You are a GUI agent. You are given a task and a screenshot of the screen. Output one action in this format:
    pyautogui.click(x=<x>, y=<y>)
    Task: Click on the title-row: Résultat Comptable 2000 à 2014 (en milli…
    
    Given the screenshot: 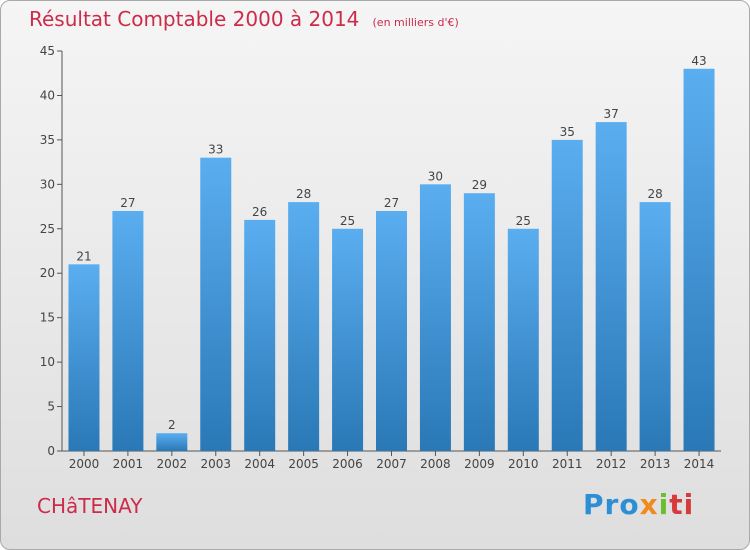 What is the action you would take?
    pyautogui.click(x=244, y=19)
    